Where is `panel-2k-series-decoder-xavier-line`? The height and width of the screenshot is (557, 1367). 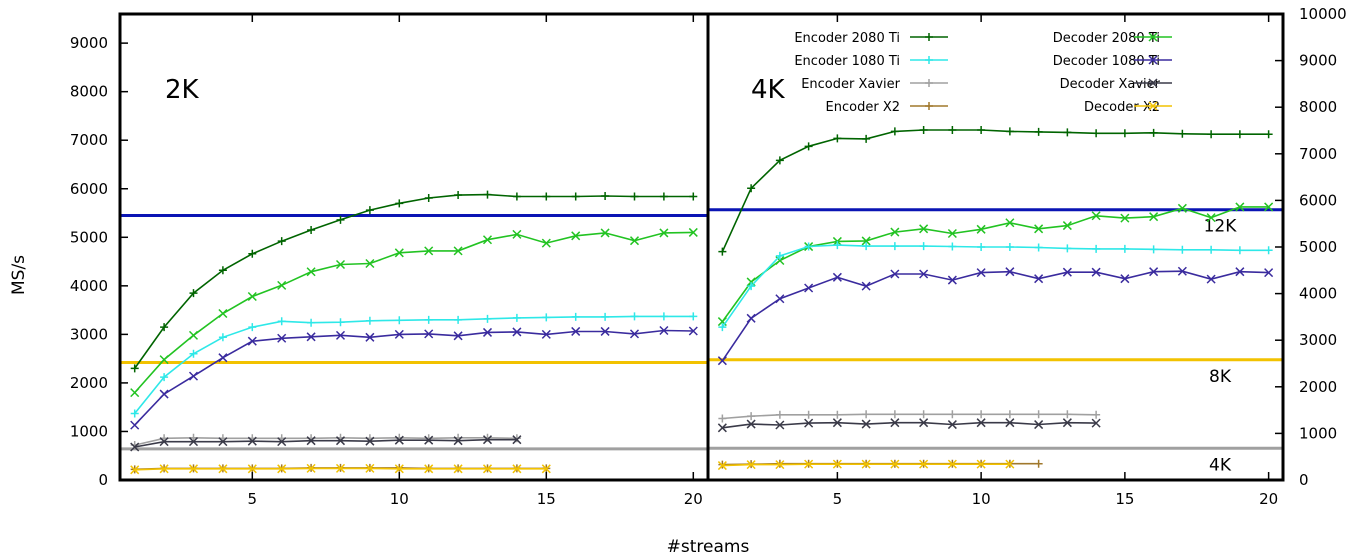
panel-2k-series-decoder-xavier-line is located at coordinates (325, 443).